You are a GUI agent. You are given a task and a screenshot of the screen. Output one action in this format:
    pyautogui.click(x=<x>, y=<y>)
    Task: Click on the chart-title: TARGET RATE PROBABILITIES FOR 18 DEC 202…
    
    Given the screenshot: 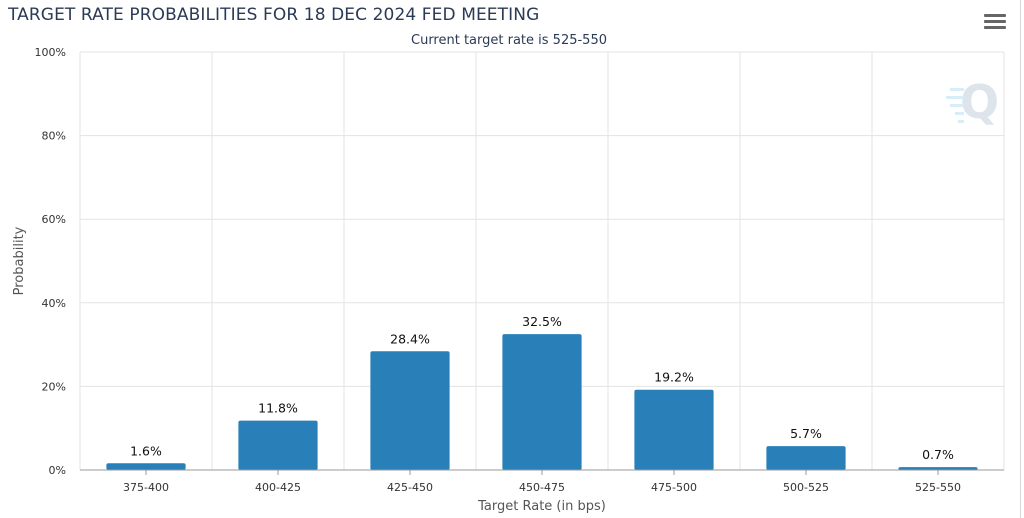 What is the action you would take?
    pyautogui.click(x=274, y=15)
    